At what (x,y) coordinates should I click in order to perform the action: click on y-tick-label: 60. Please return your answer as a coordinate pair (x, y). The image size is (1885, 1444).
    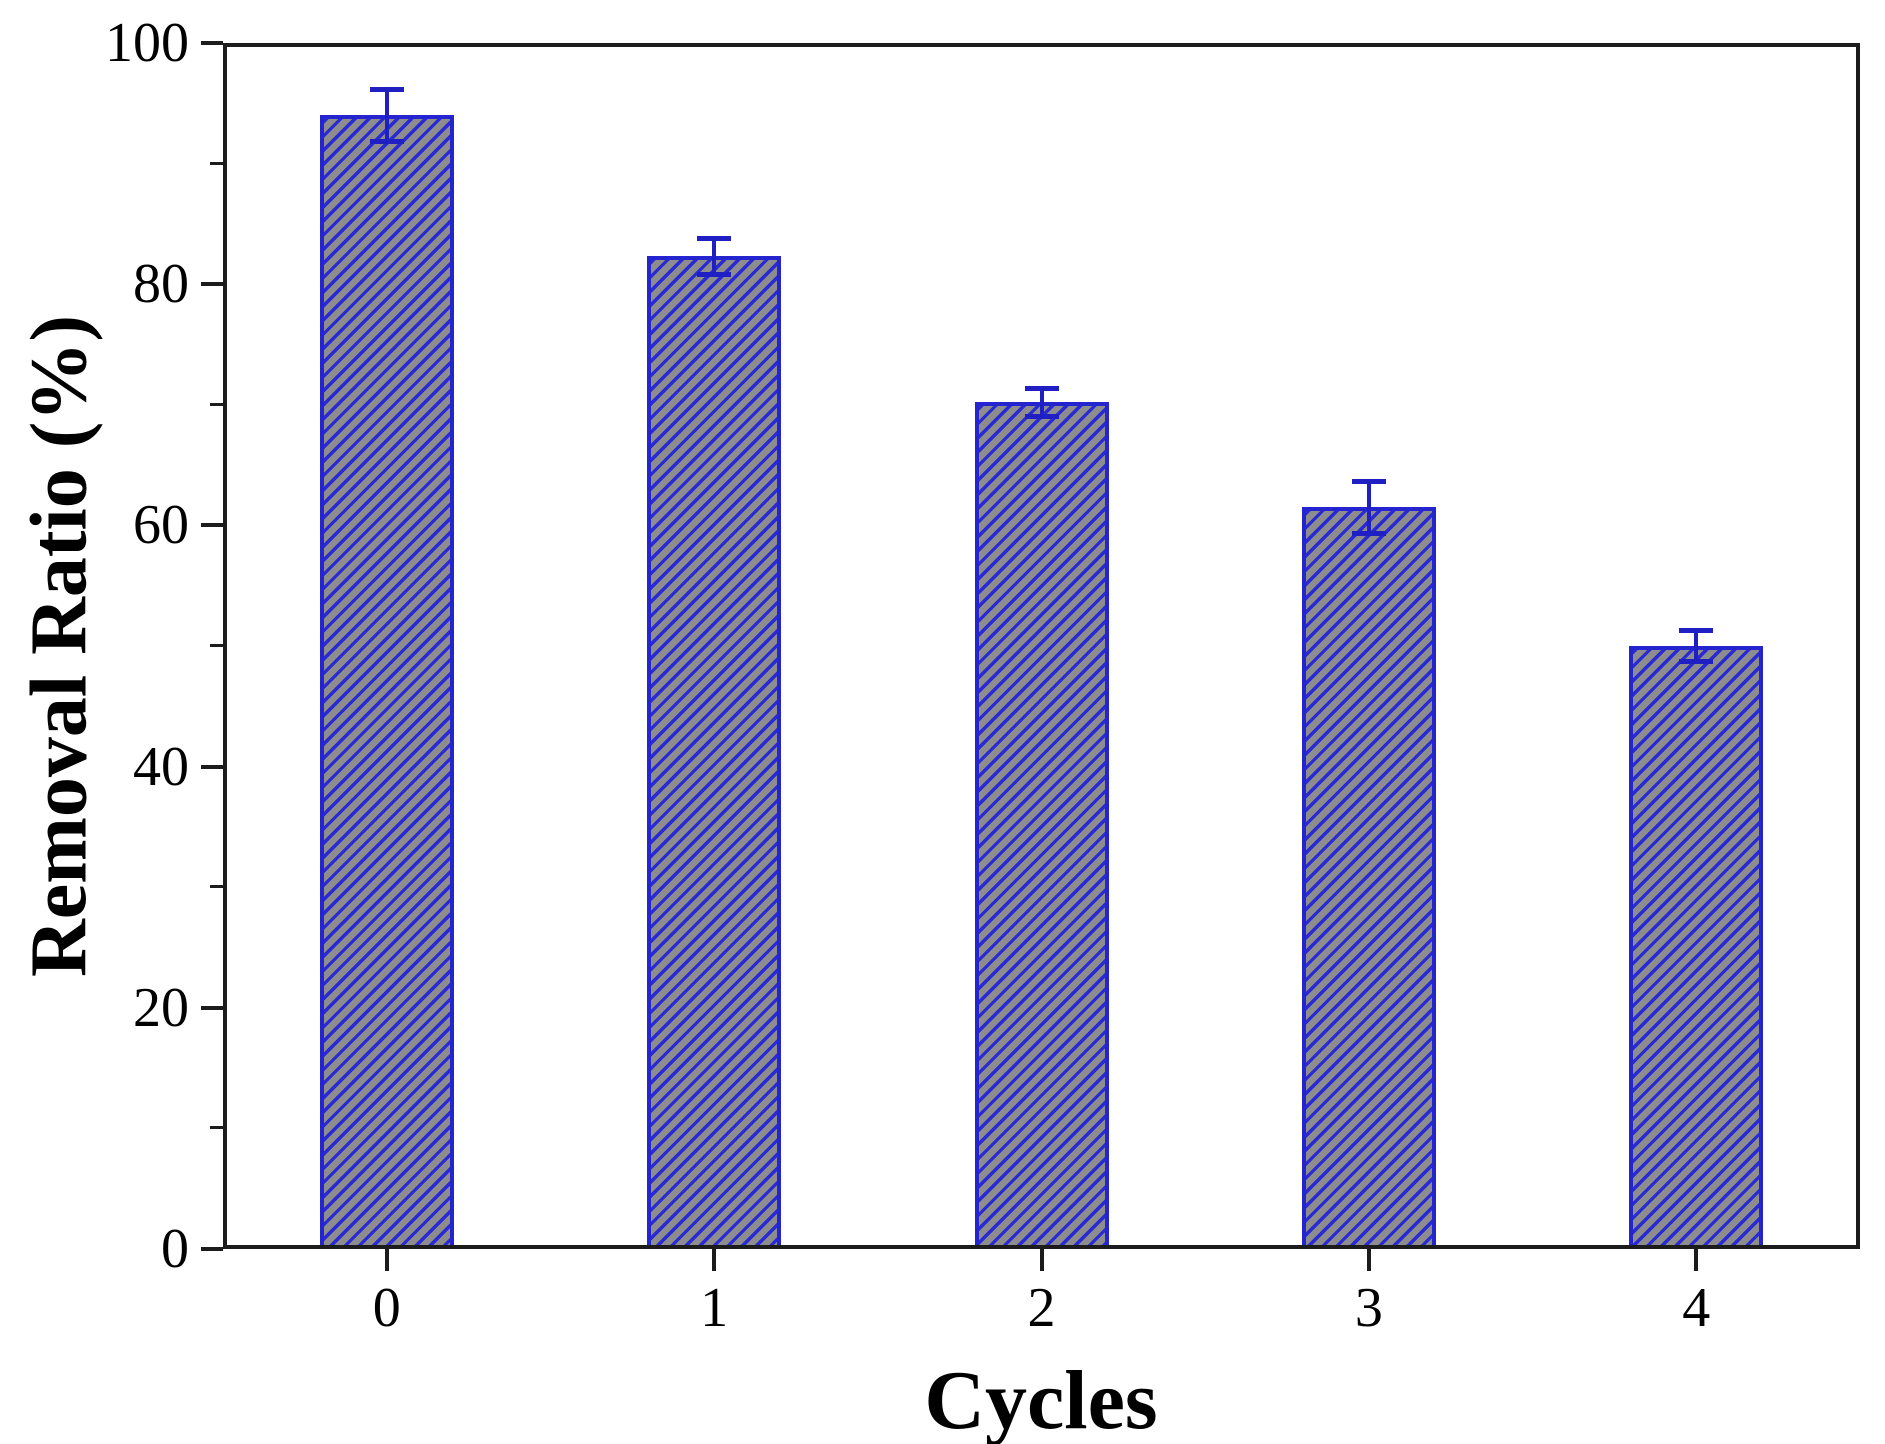
    Looking at the image, I should click on (161, 525).